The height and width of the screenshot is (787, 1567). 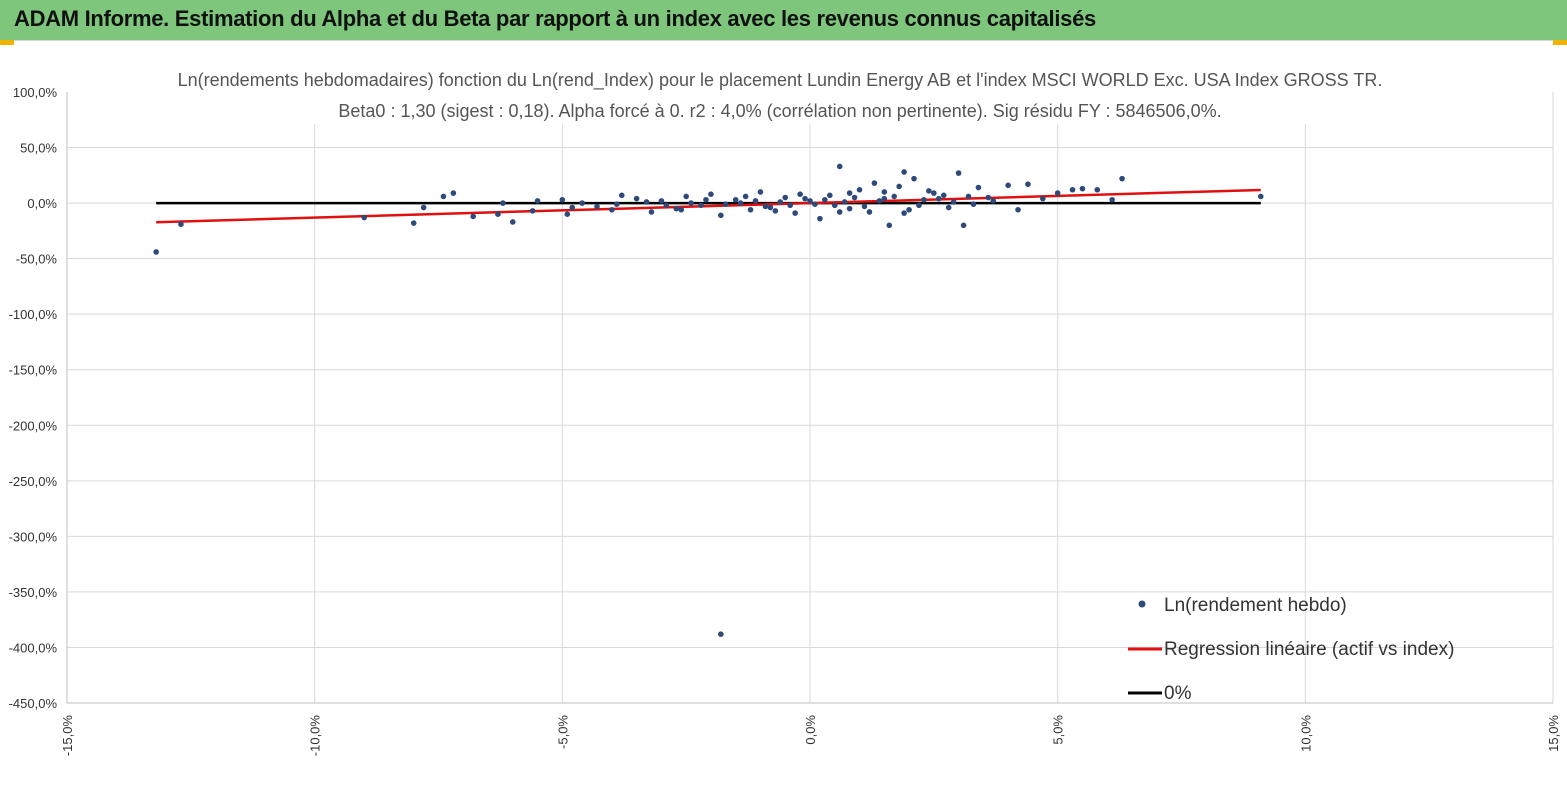 What do you see at coordinates (33, 481) in the screenshot?
I see `y-tick-label: -250,0%` at bounding box center [33, 481].